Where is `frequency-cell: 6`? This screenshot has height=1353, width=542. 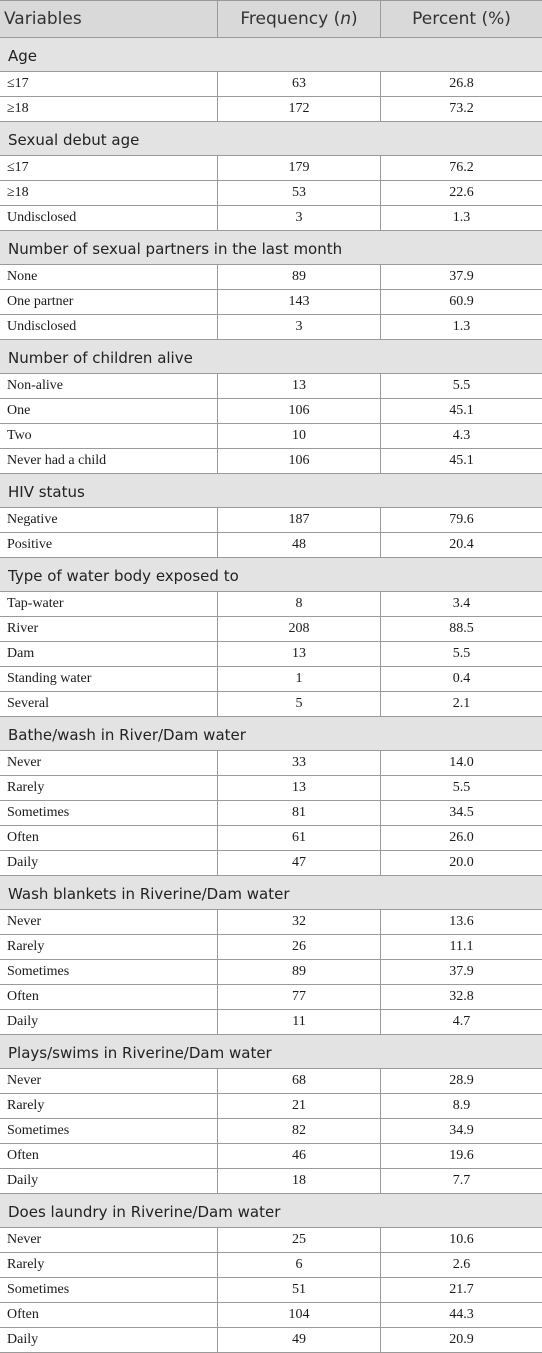
frequency-cell: 6 is located at coordinates (298, 1265).